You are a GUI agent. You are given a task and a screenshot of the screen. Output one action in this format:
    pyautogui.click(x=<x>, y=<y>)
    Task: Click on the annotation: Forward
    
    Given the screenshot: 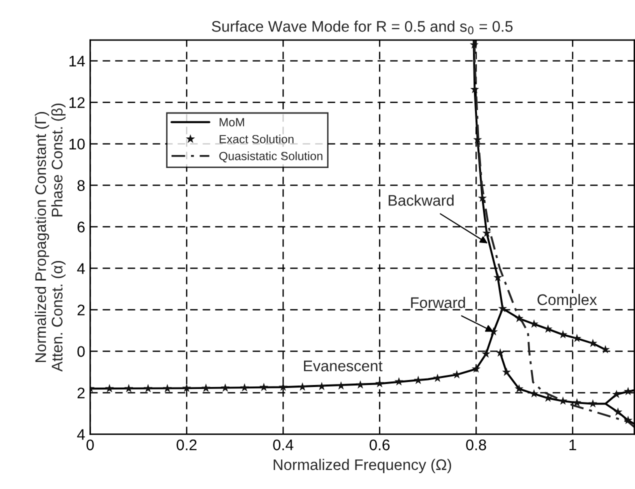 What is the action you would take?
    pyautogui.click(x=438, y=302)
    